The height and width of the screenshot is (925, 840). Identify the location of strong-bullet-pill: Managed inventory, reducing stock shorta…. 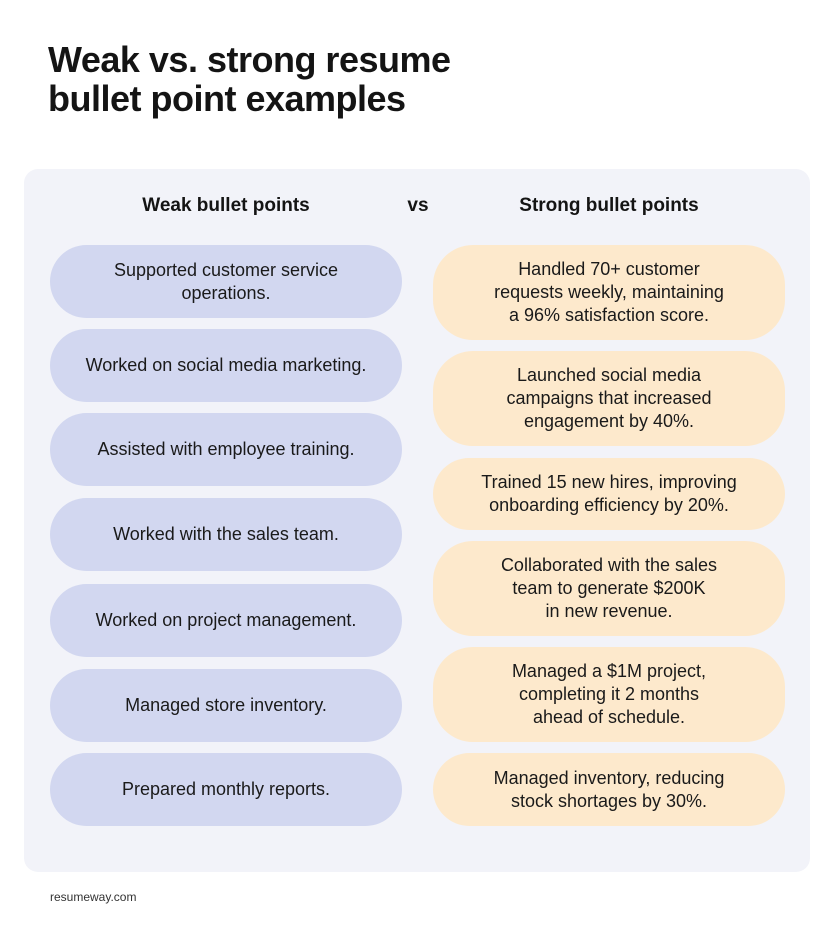
(609, 789).